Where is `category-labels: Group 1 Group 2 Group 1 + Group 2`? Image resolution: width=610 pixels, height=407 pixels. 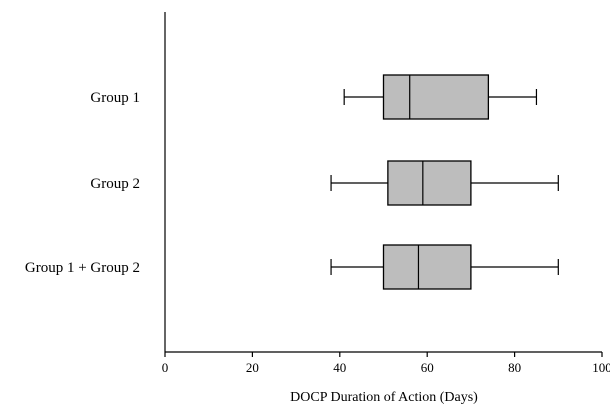 category-labels: Group 1 Group 2 Group 1 + Group 2 is located at coordinates (82, 183).